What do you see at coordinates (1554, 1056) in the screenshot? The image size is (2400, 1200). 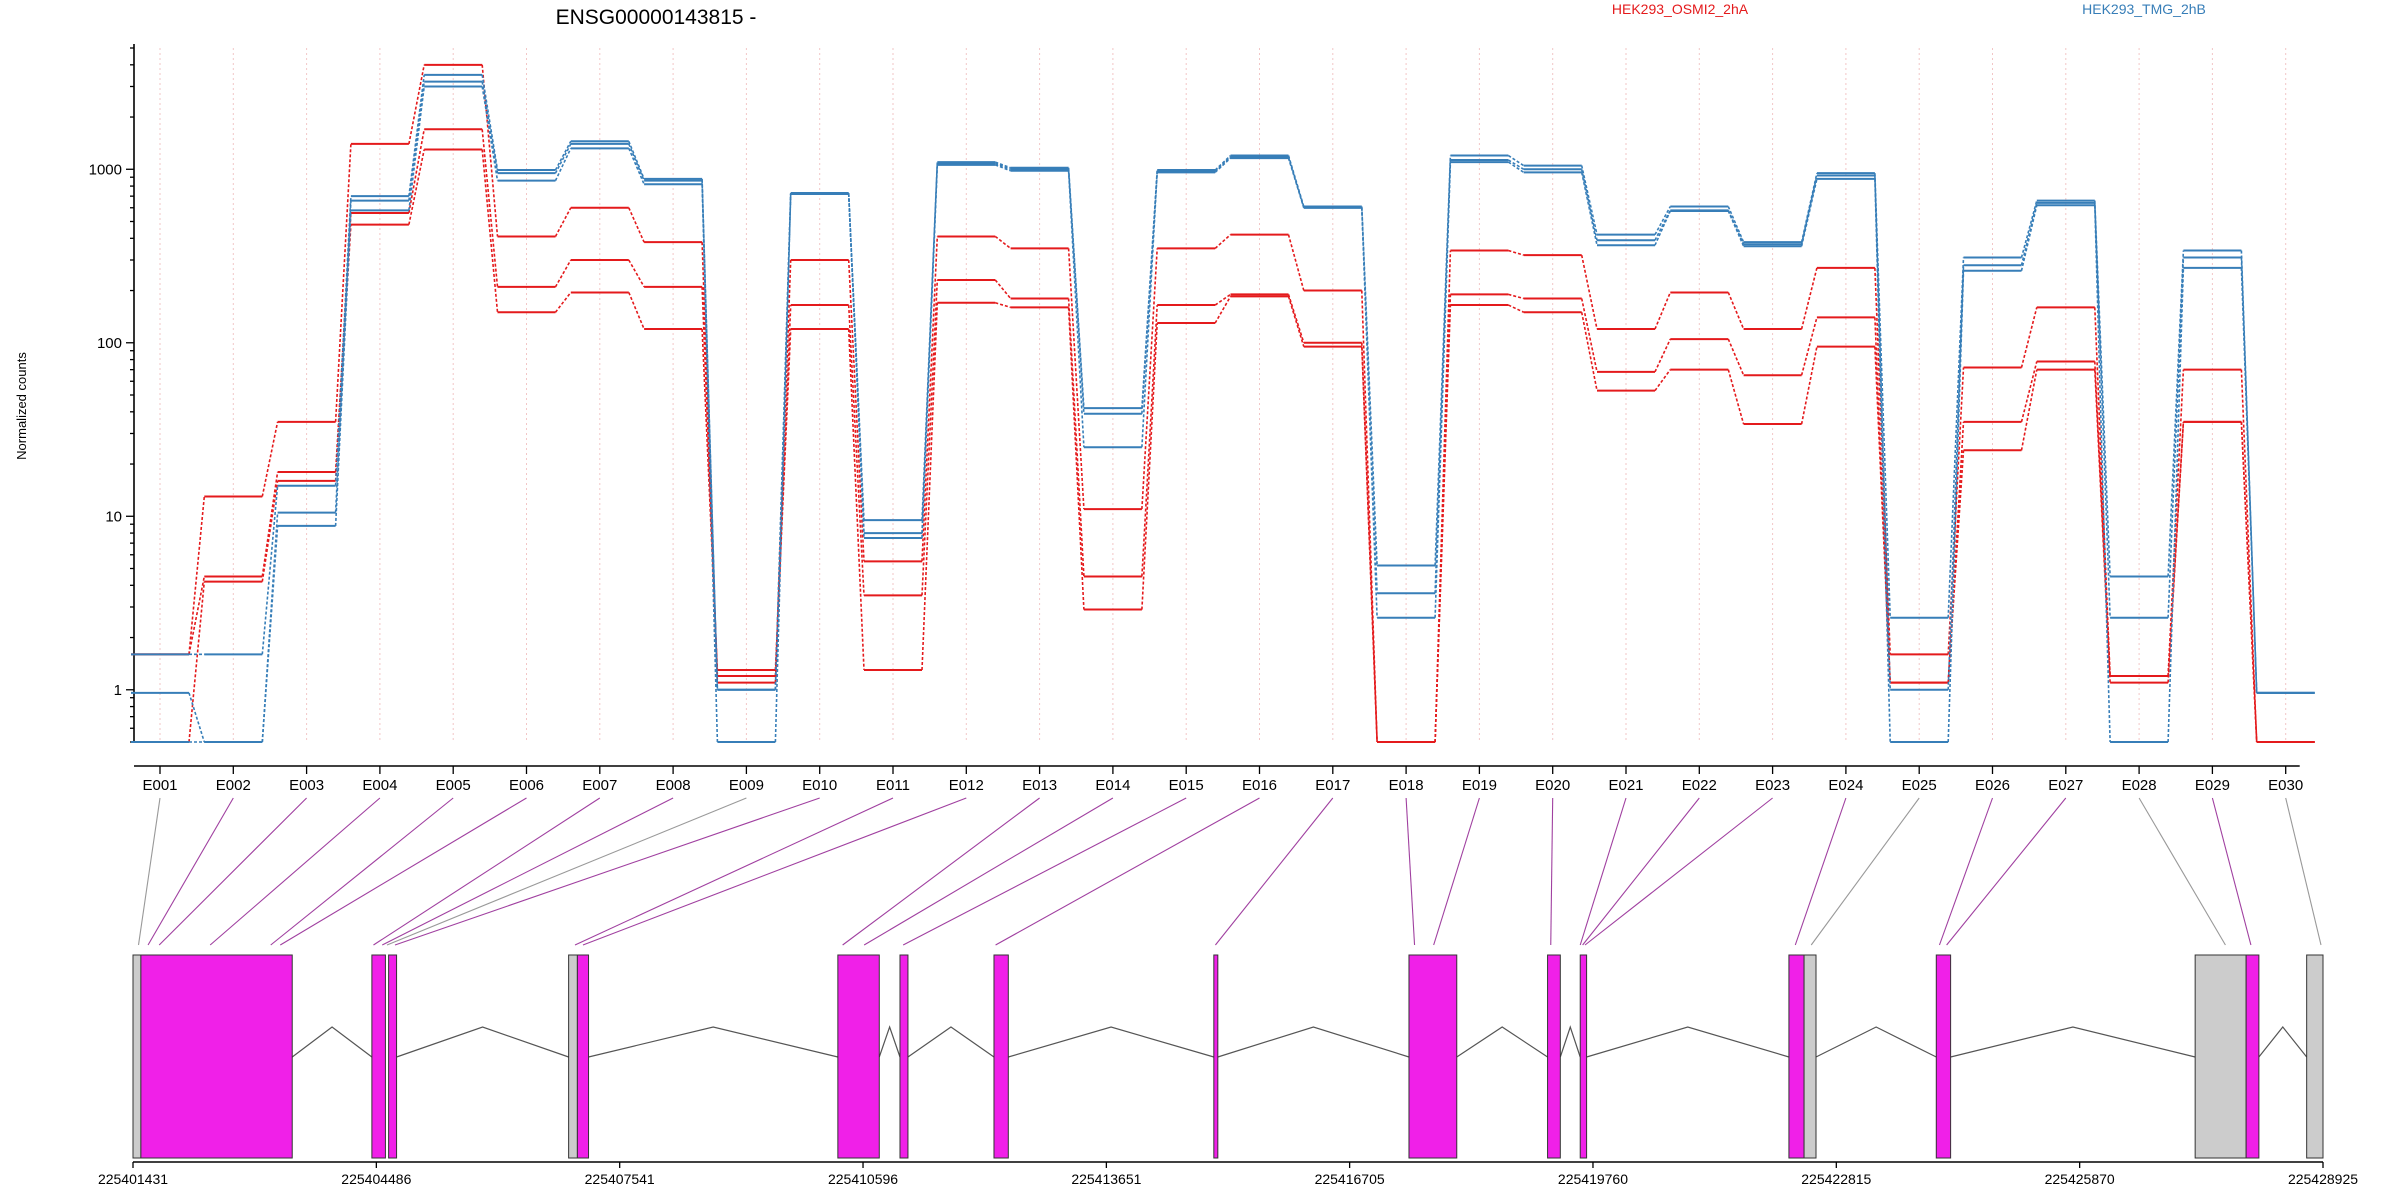 I see `exon-block-e020` at bounding box center [1554, 1056].